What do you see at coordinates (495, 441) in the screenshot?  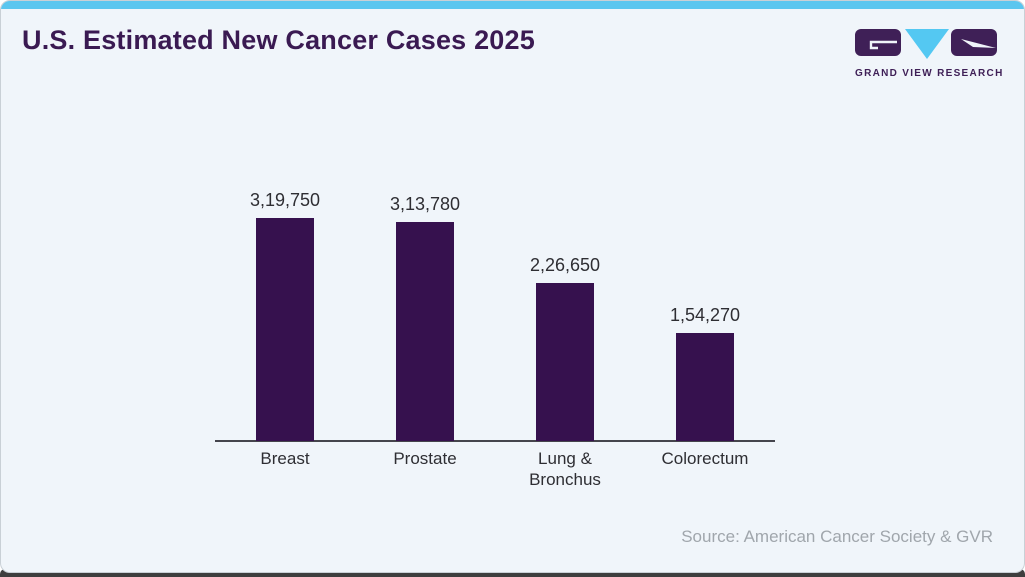 I see `x-axis-line` at bounding box center [495, 441].